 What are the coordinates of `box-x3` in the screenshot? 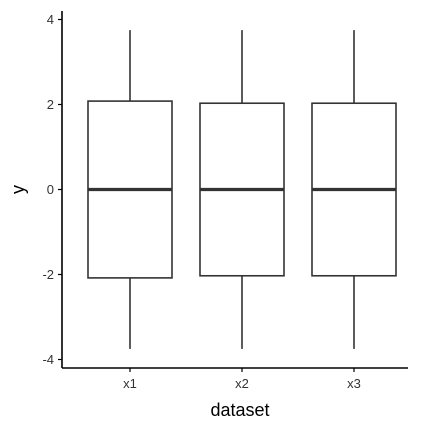 It's located at (354, 189).